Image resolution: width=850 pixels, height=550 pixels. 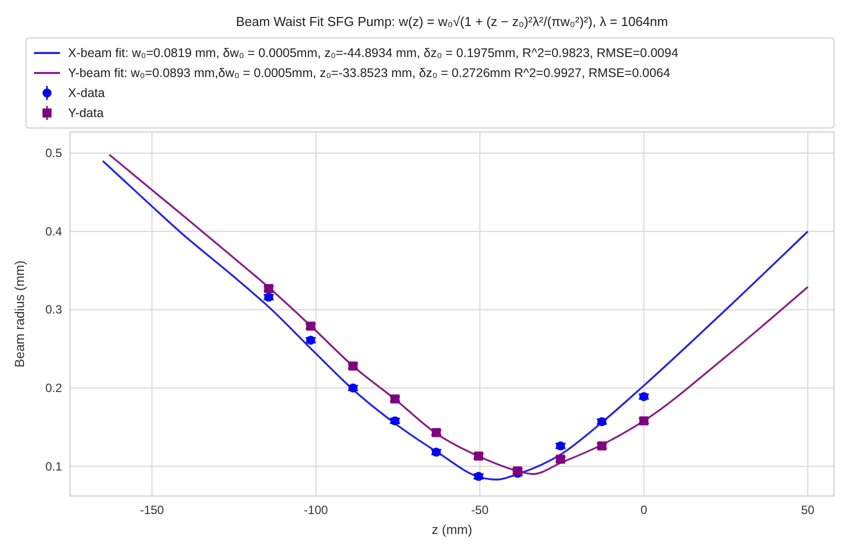 What do you see at coordinates (86, 113) in the screenshot?
I see `legend-label: Y-data` at bounding box center [86, 113].